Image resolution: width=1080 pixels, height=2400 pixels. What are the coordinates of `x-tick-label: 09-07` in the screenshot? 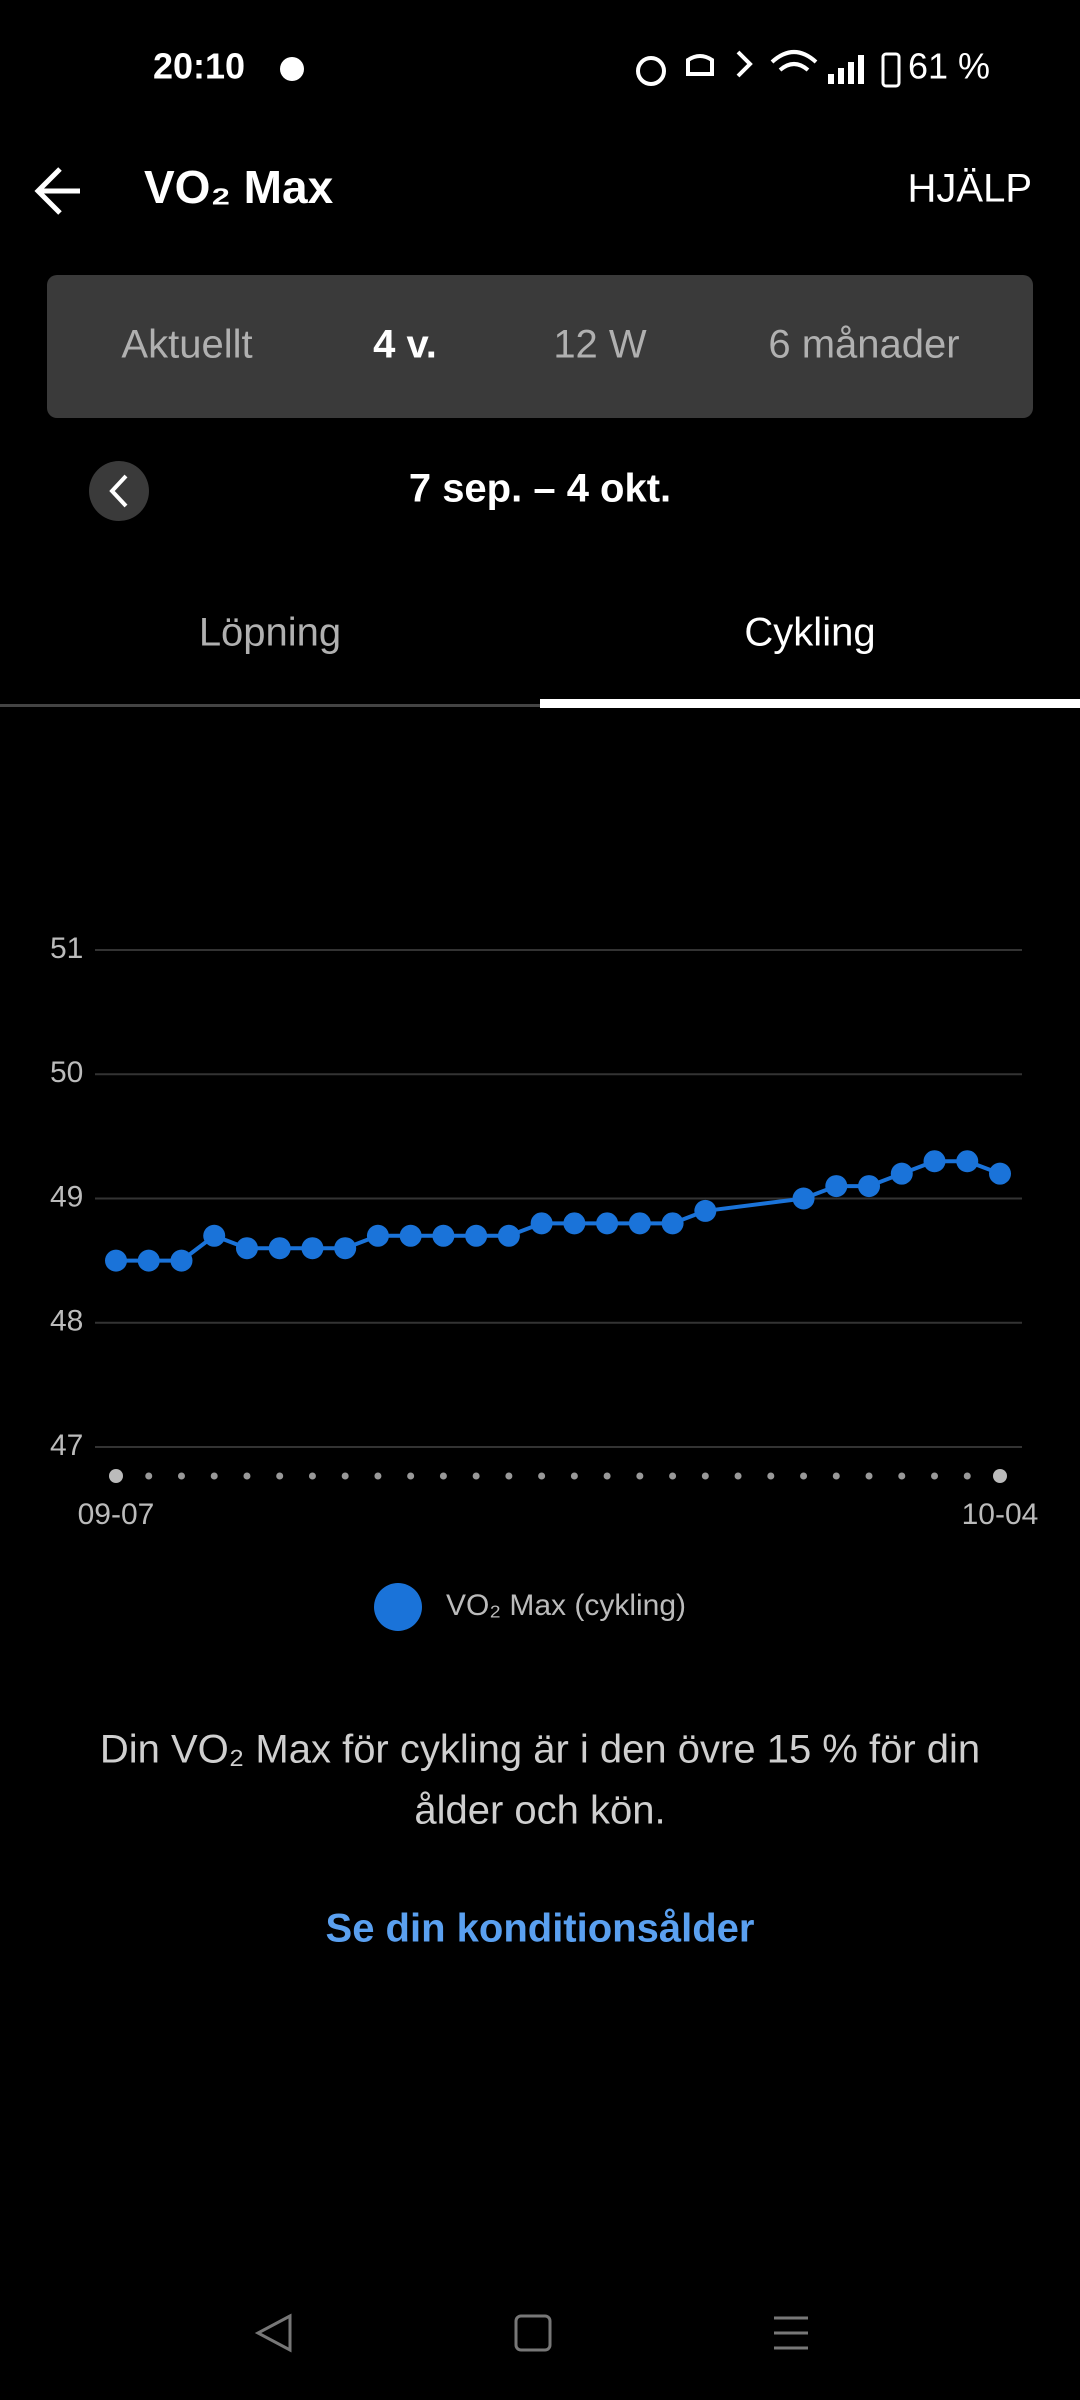 It's located at (116, 1514).